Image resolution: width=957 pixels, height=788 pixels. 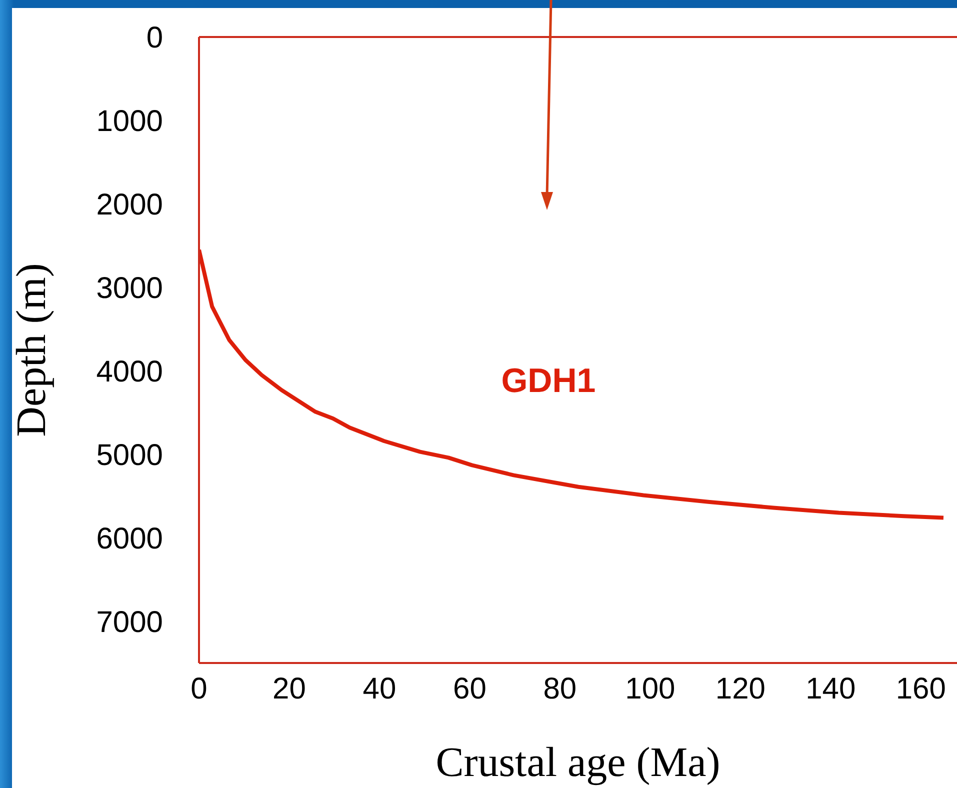 I want to click on x-axis-title: Crustal age (Ma), so click(x=578, y=763).